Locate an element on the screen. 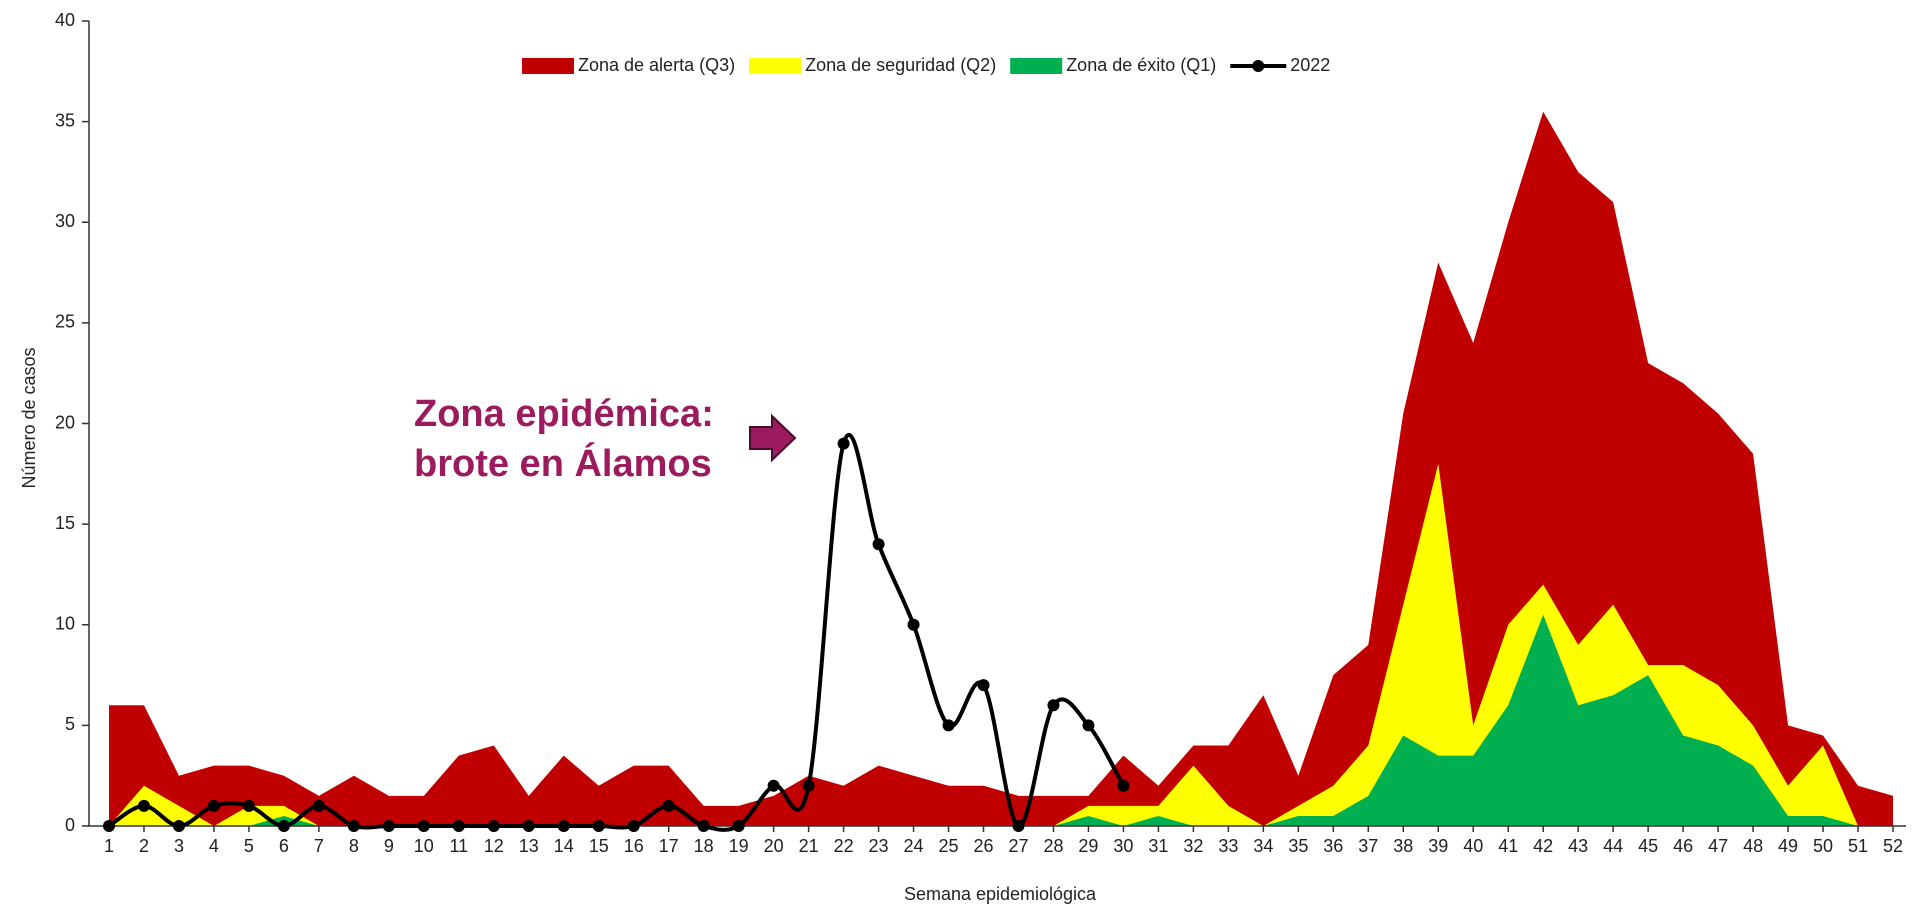 This screenshot has height=908, width=1916. arrow is located at coordinates (773, 438).